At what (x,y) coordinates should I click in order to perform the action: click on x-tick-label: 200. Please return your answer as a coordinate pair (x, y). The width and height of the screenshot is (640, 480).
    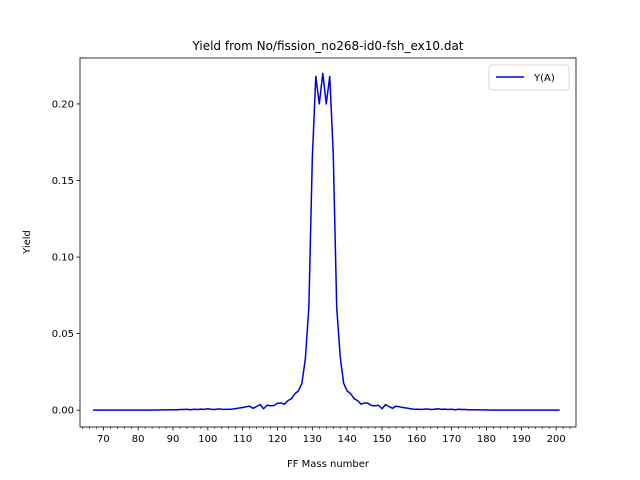
    Looking at the image, I should click on (556, 439).